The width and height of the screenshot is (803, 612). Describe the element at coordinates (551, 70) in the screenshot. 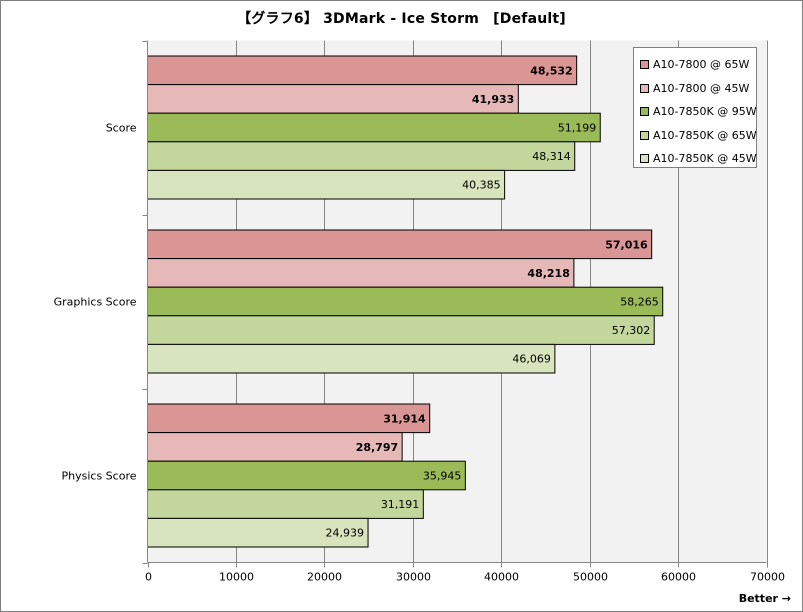

I see `data-label: 48,532` at that location.